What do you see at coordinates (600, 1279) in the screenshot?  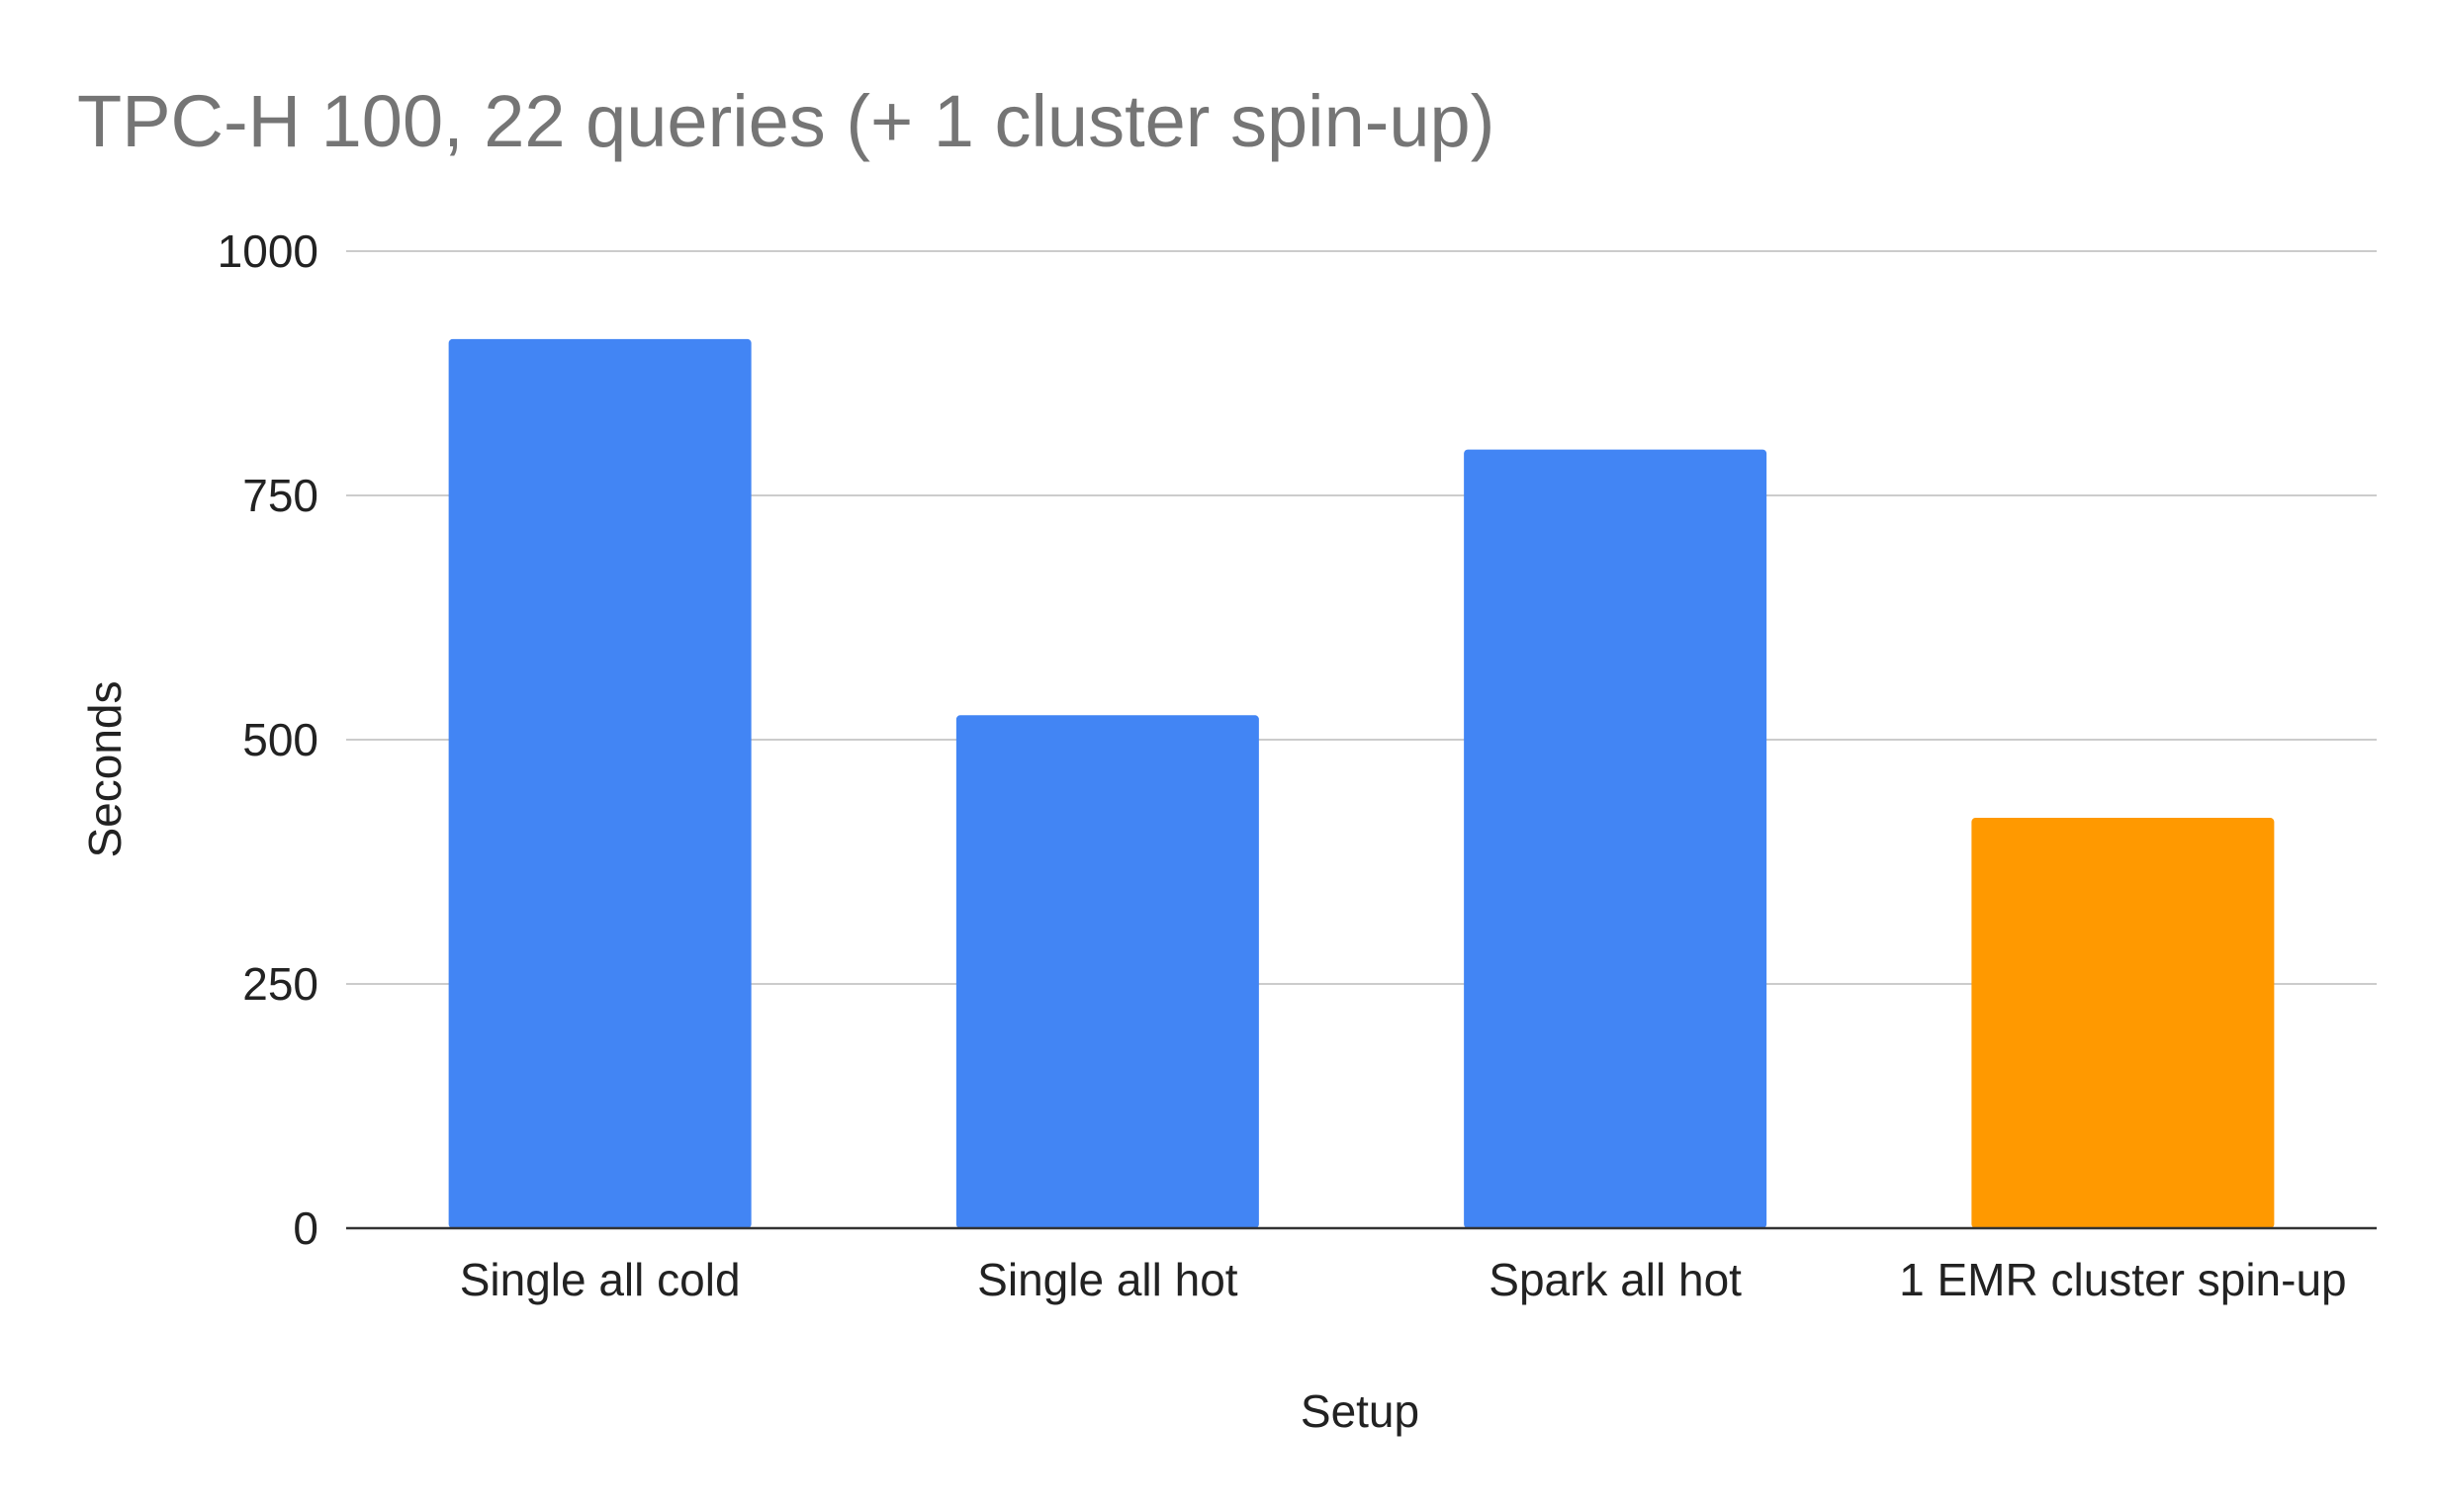 I see `x-tick-label: Single all cold` at bounding box center [600, 1279].